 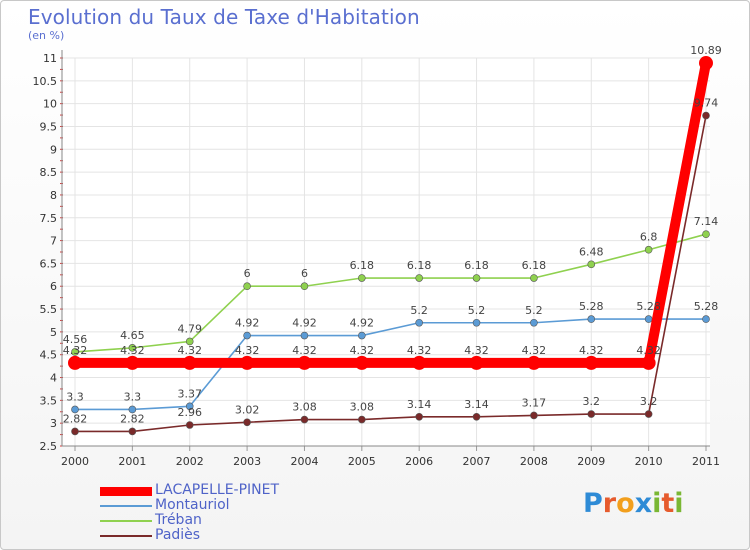 What do you see at coordinates (362, 461) in the screenshot?
I see `x-tick-label: 2005` at bounding box center [362, 461].